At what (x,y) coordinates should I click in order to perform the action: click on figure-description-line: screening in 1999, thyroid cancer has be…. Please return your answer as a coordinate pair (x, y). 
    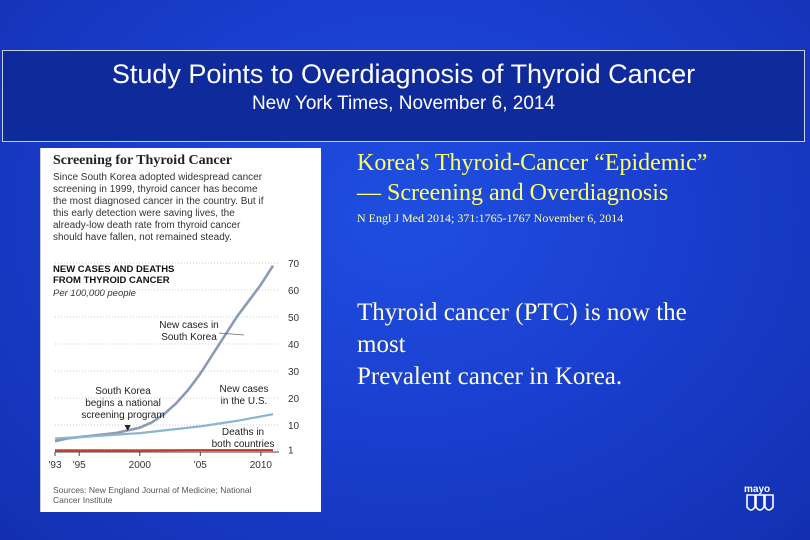
    Looking at the image, I should click on (155, 189).